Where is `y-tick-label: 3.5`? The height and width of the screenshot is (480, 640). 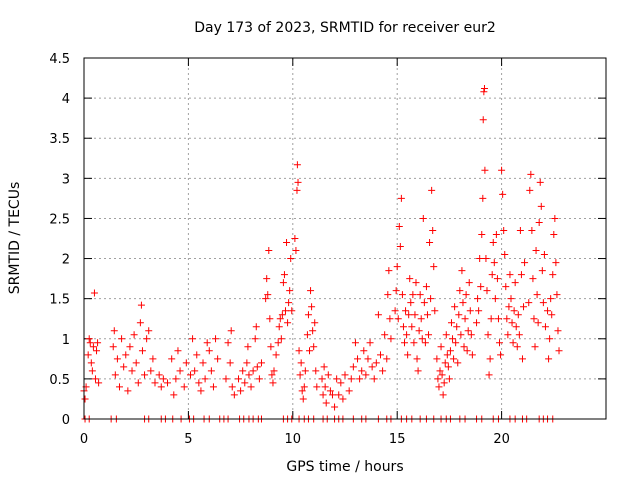 y-tick-label: 3.5 is located at coordinates (59, 139).